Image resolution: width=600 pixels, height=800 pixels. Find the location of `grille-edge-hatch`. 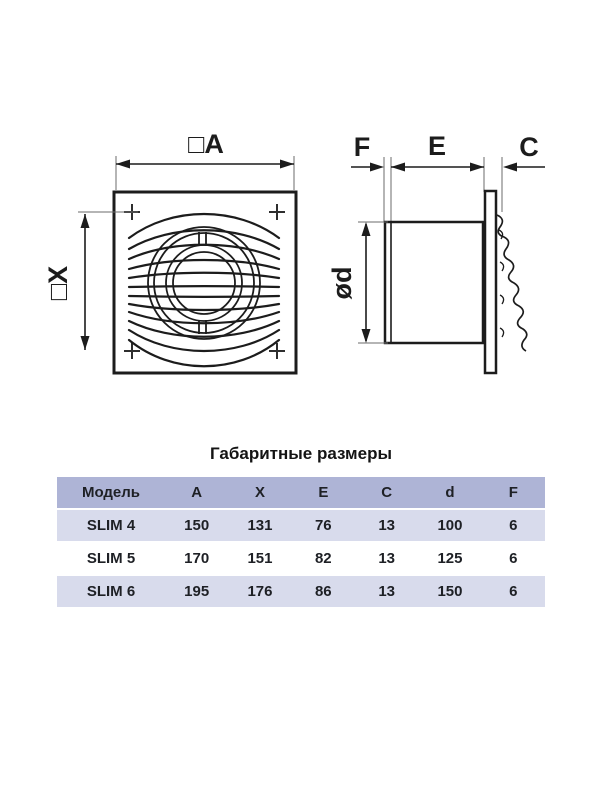

grille-edge-hatch is located at coordinates (512, 283).